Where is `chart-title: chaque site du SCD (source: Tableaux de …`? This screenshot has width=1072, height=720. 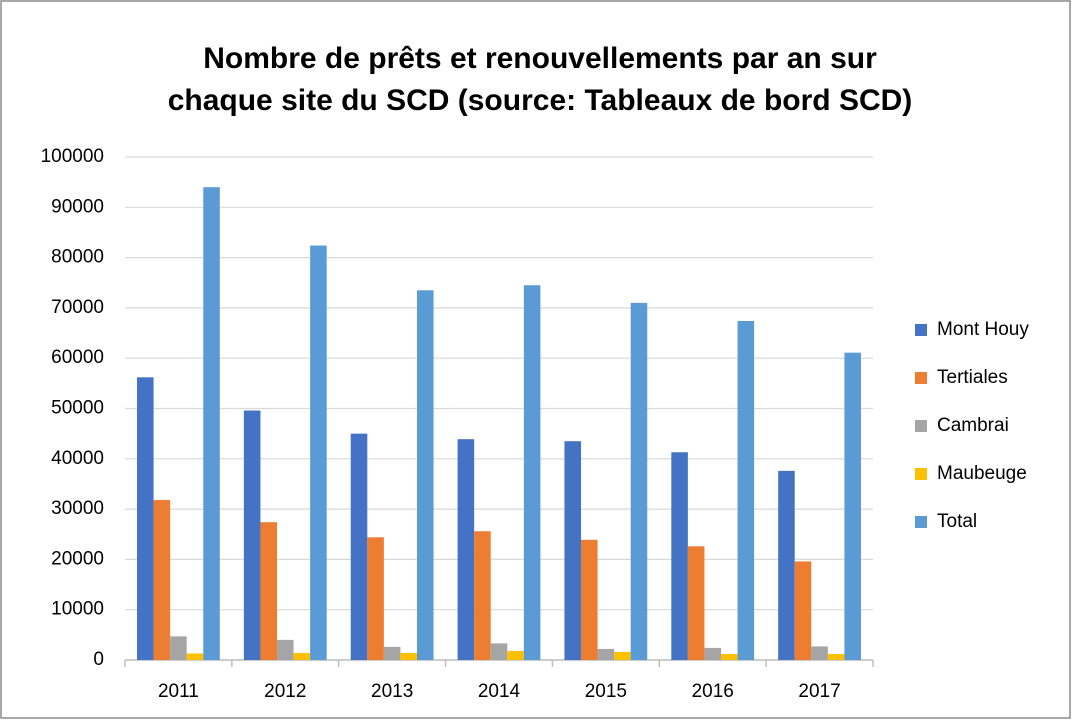
chart-title: chaque site du SCD (source: Tableaux de … is located at coordinates (540, 100).